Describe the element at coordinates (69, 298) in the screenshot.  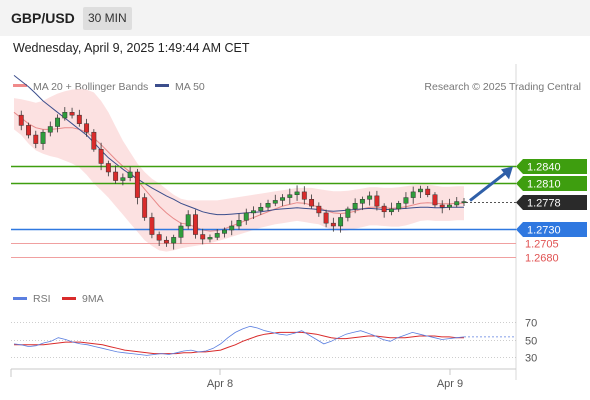
I see `ma9-legend-swatch` at that location.